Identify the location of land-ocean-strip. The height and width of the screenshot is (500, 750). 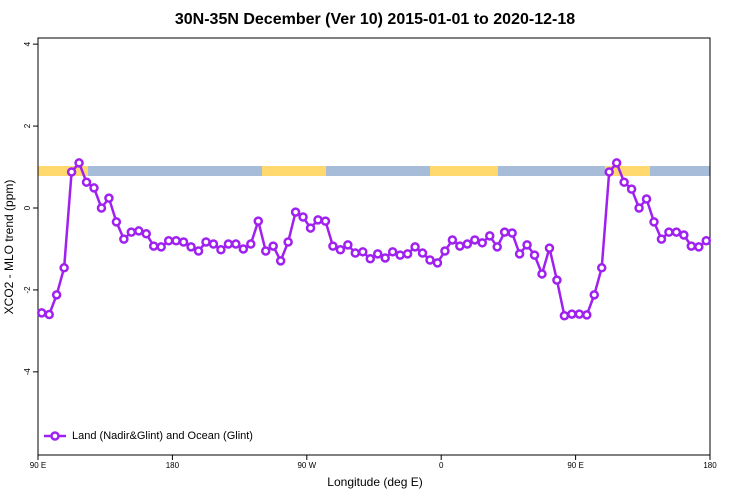
(374, 171).